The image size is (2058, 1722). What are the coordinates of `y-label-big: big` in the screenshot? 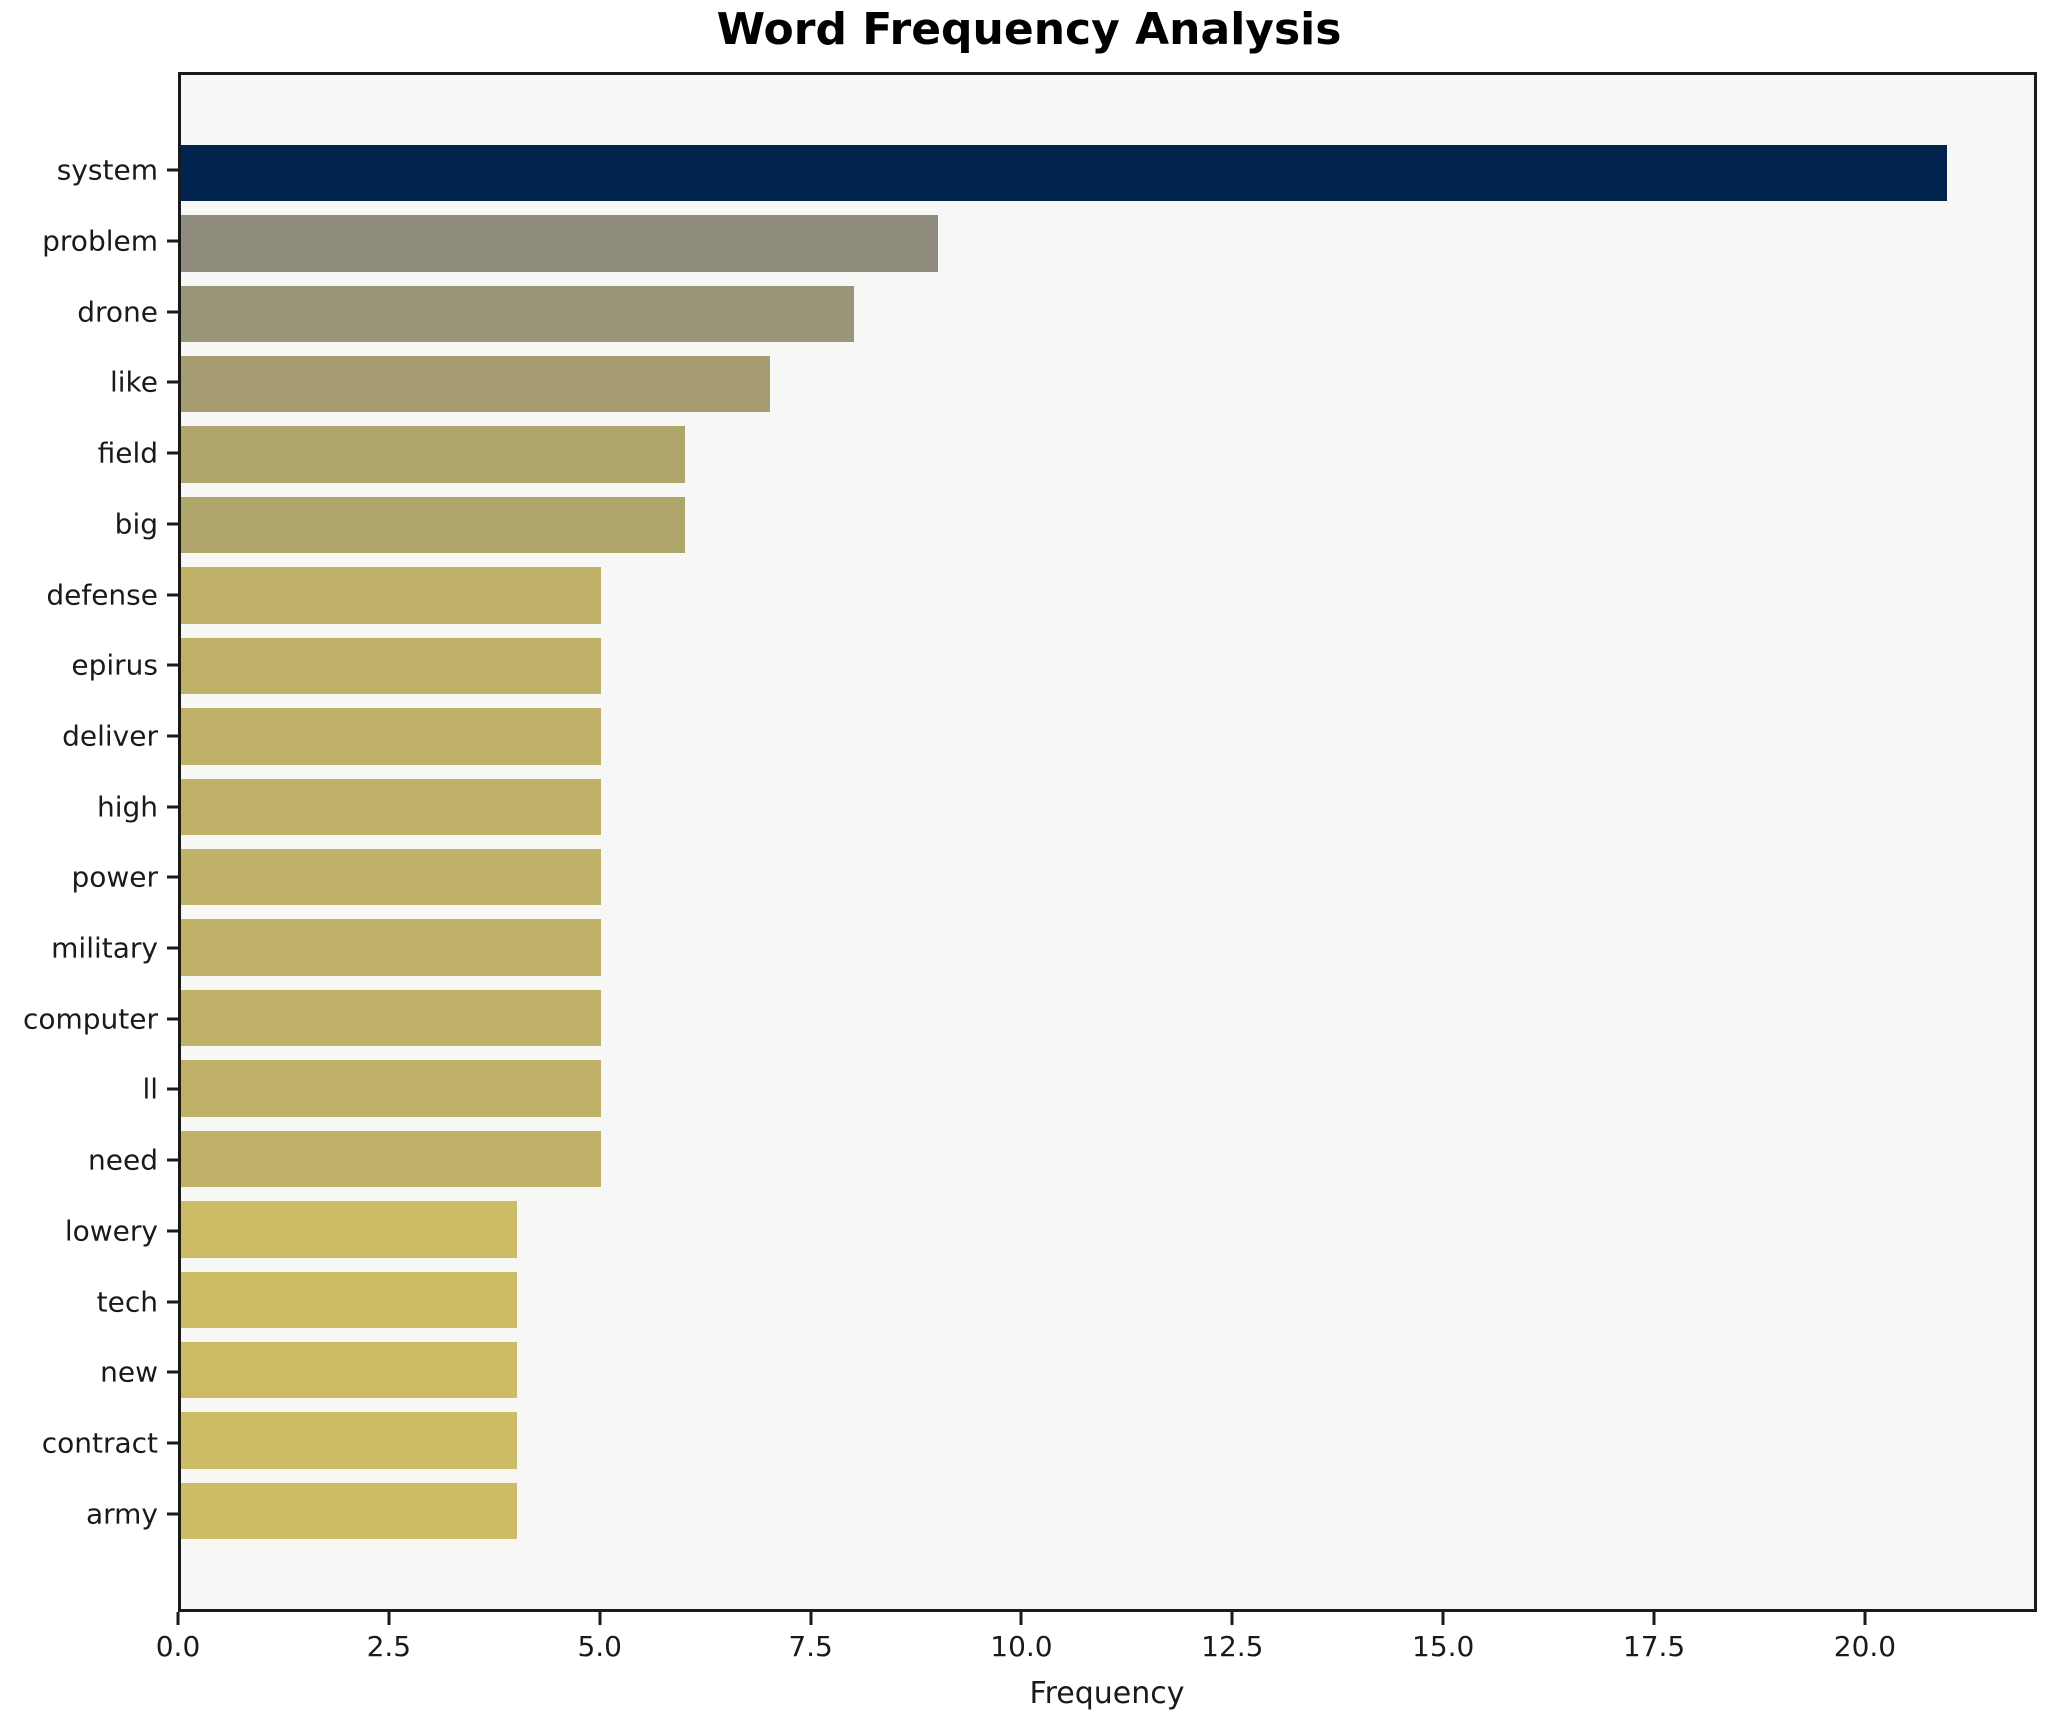 It's located at (136, 524).